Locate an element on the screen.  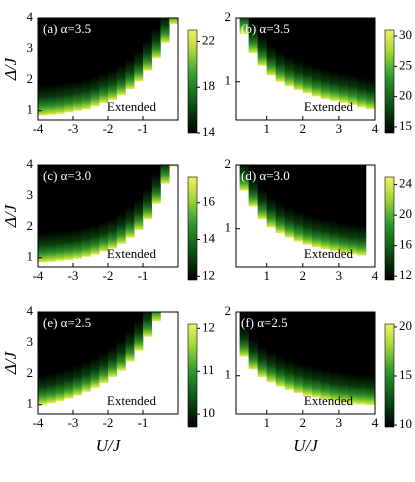
colorbar-tick-label: 14 is located at coordinates (209, 131).